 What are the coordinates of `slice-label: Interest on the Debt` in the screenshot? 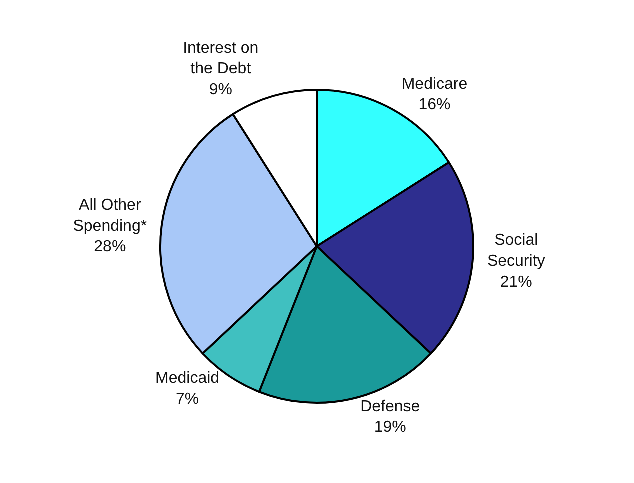 It's located at (221, 59).